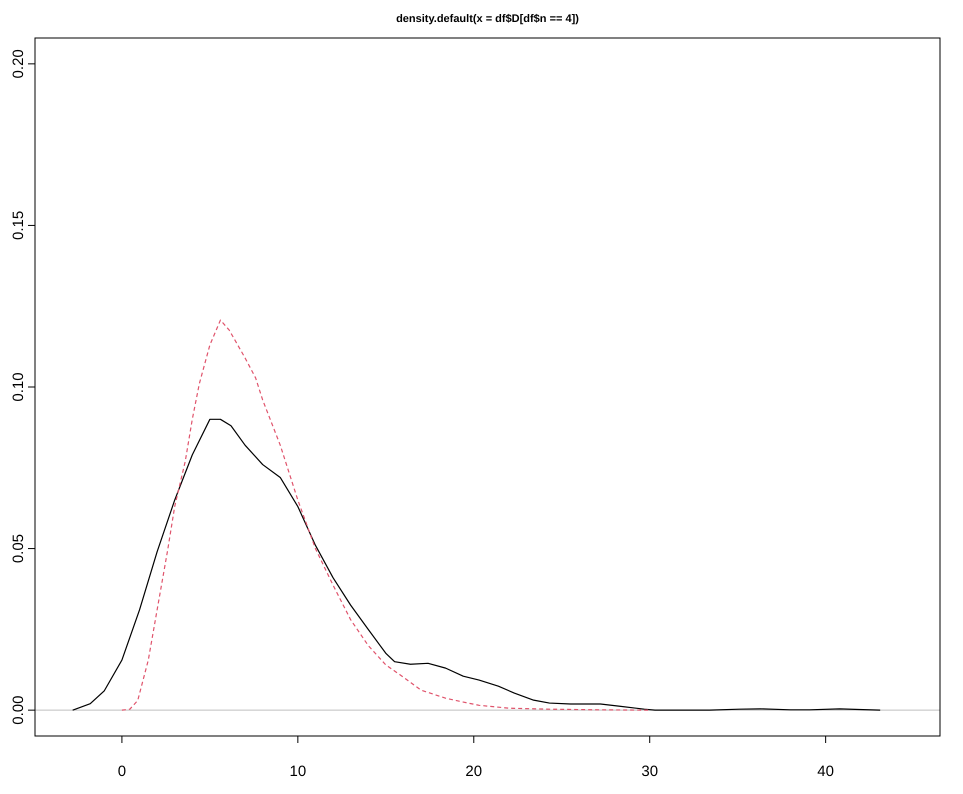 This screenshot has height=794, width=963. What do you see at coordinates (649, 771) in the screenshot?
I see `x-tick-label: 30` at bounding box center [649, 771].